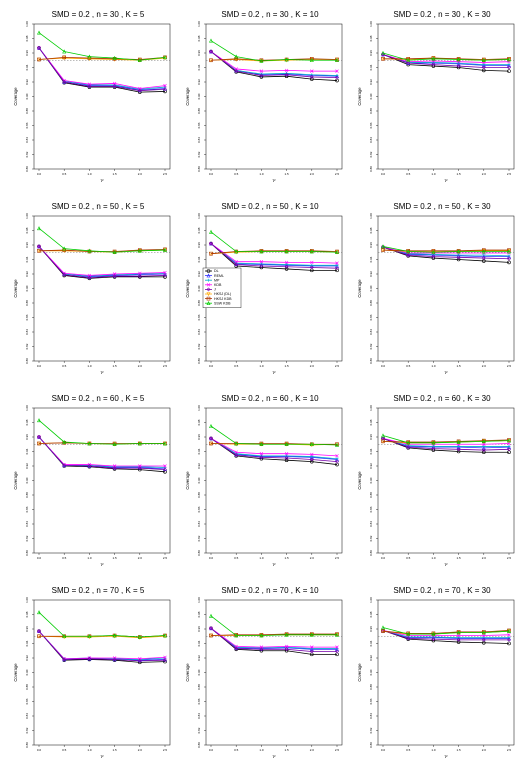 This screenshot has width=525, height=770. Describe the element at coordinates (223, 299) in the screenshot. I see `legend-label: HKSJ KDB` at that location.